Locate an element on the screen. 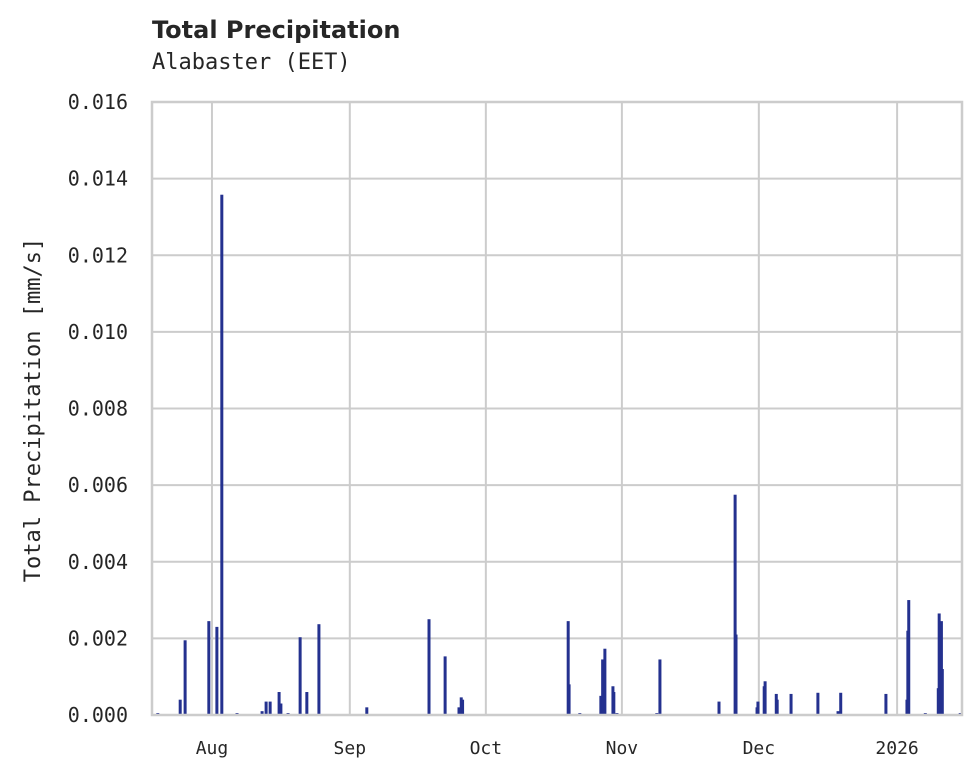 Image resolution: width=980 pixels, height=780 pixels. y-tick-label: 0.012 is located at coordinates (98, 255).